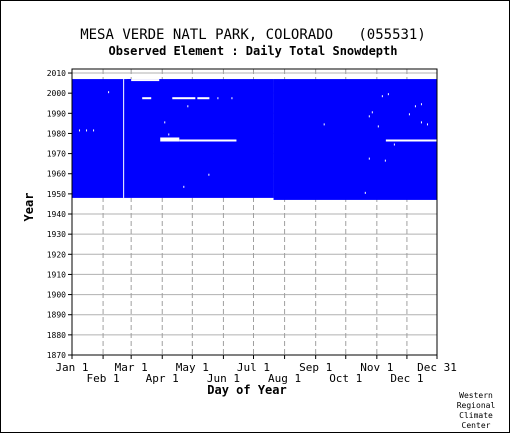 The width and height of the screenshot is (510, 433). I want to click on x-tick-label: Aug 1, so click(284, 378).